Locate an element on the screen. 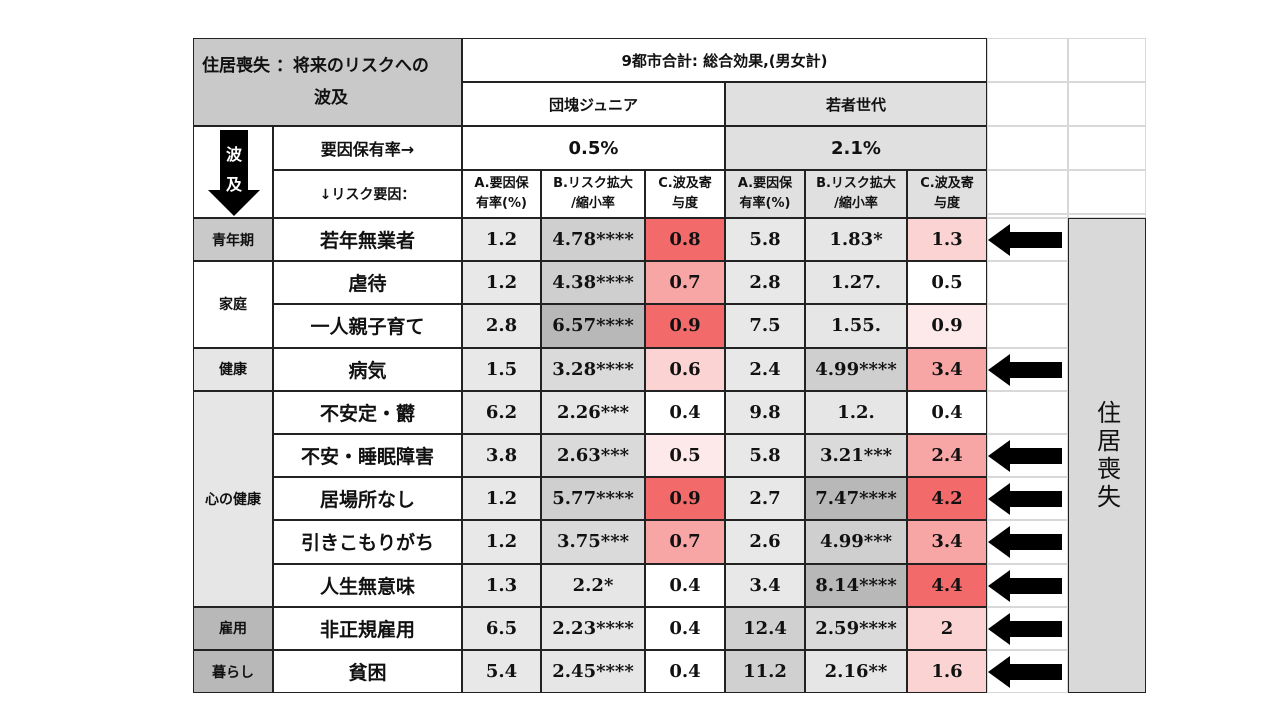 The height and width of the screenshot is (720, 1280). value-a-young: 11.2 is located at coordinates (765, 672).